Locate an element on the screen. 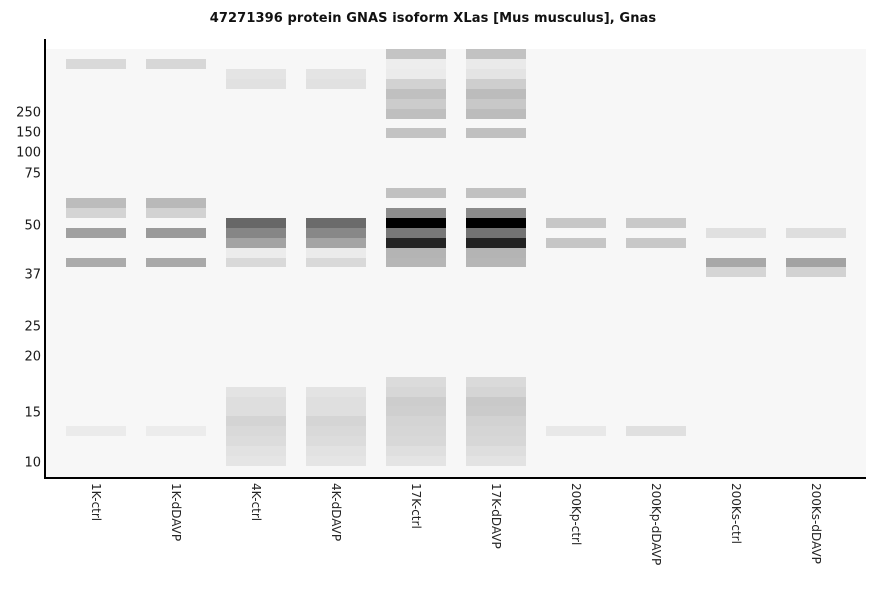  lane-label-200Ks-dDAVP: 200Ks-dDAVP is located at coordinates (816, 523).